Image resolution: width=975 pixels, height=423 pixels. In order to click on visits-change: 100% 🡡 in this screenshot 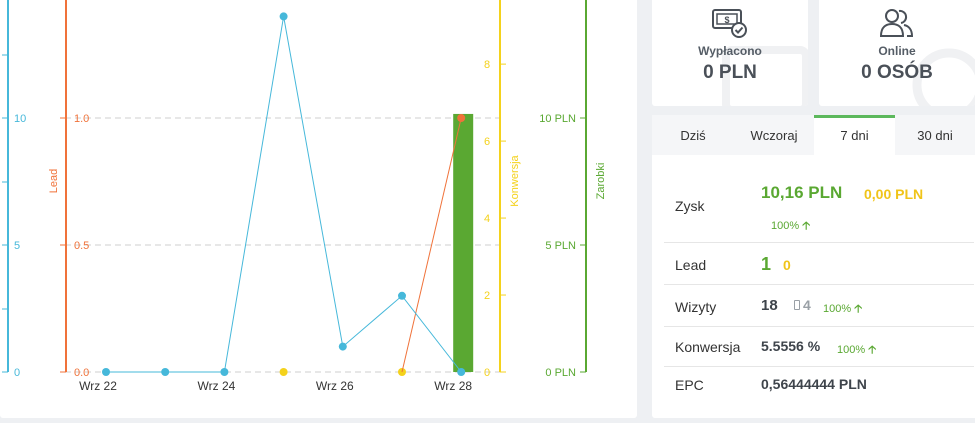, I will do `click(842, 309)`.